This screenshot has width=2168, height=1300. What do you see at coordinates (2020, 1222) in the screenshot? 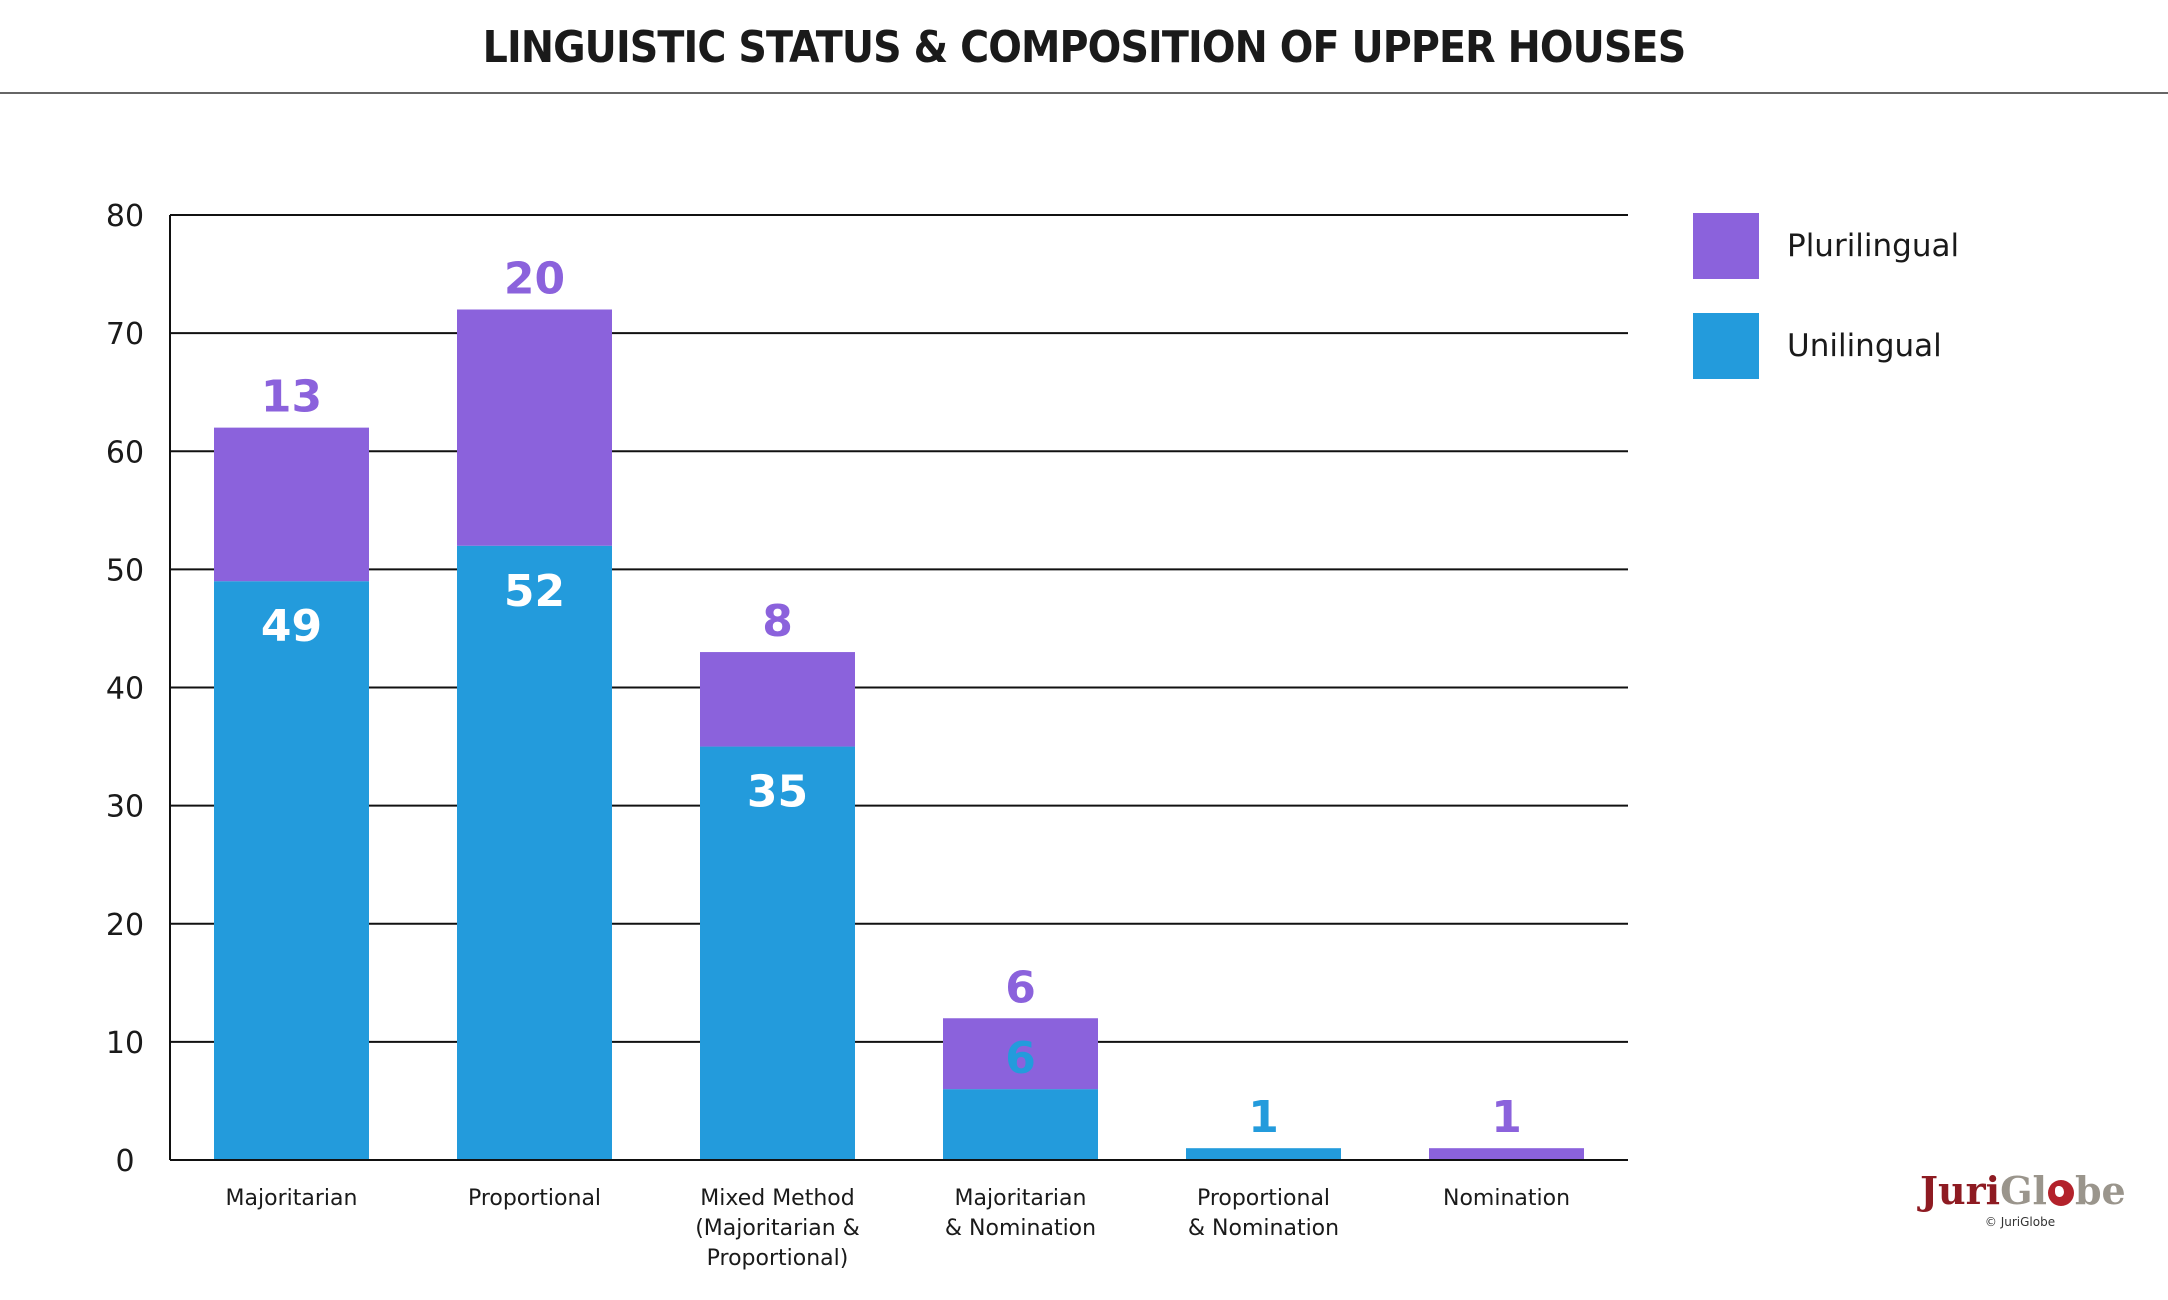
I see `copyright-text: © JuriGlobe` at bounding box center [2020, 1222].